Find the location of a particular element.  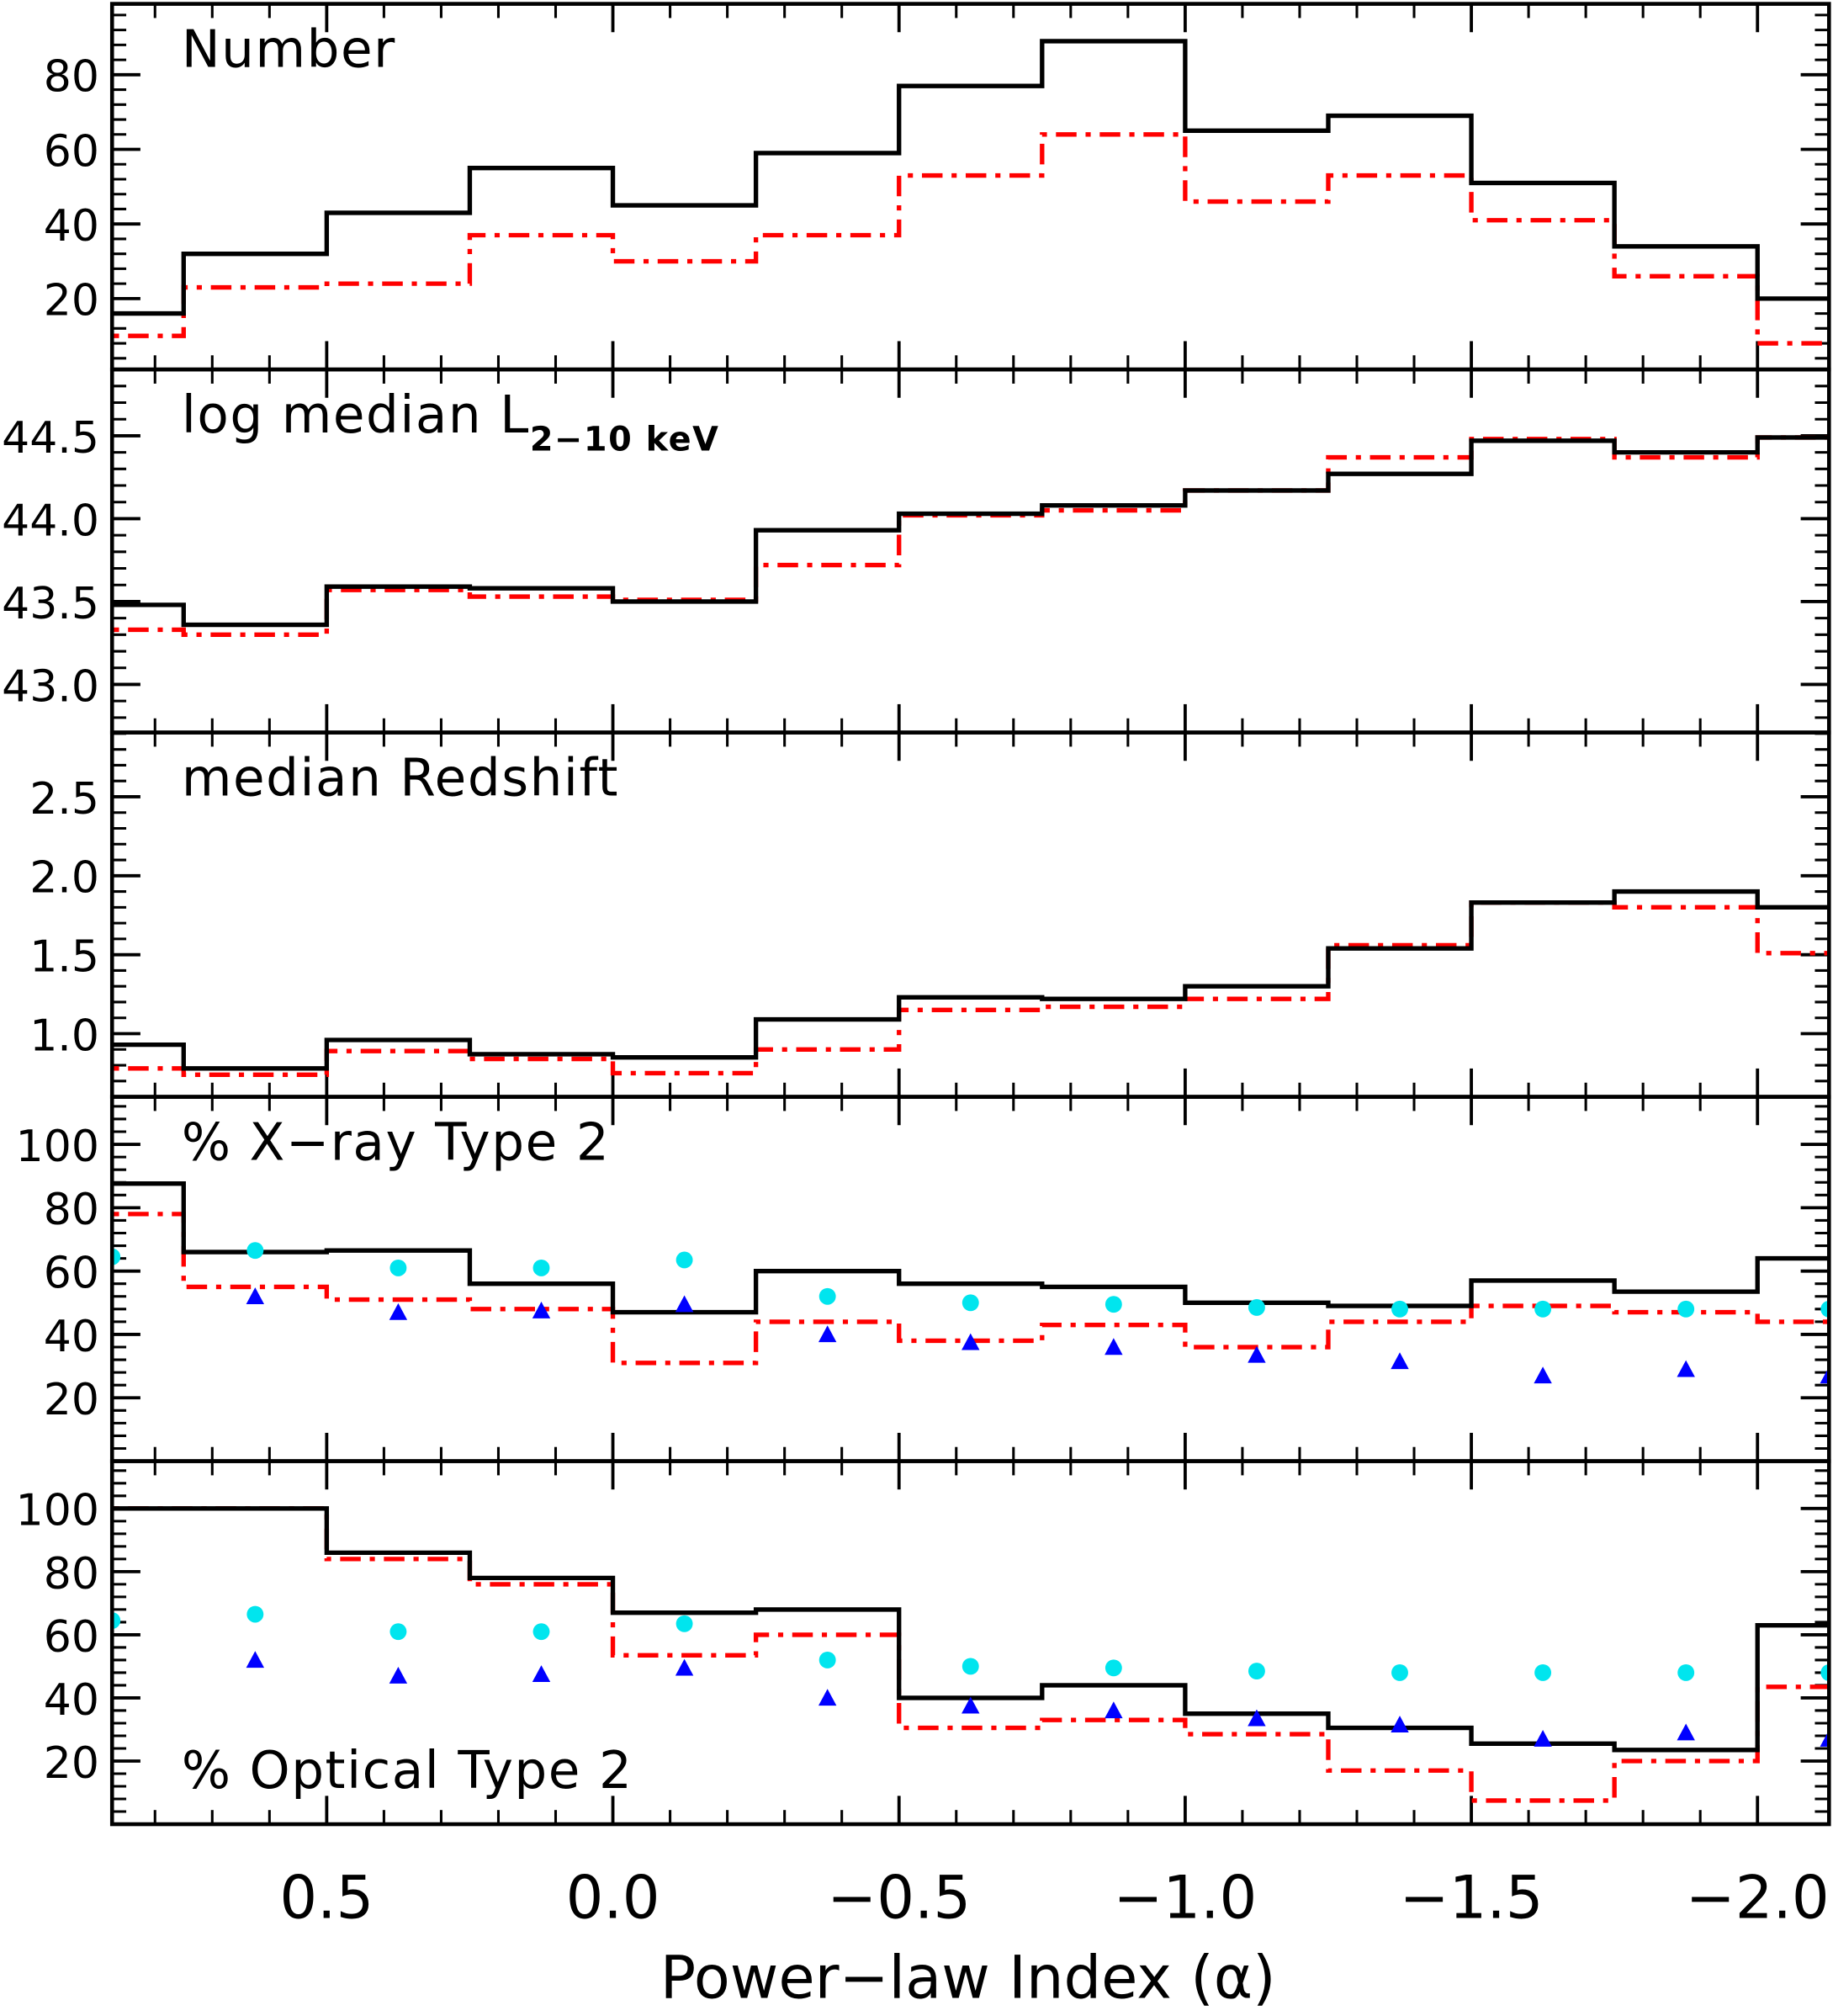

panel-label-text: % Optical Type 2 is located at coordinates (407, 1771).